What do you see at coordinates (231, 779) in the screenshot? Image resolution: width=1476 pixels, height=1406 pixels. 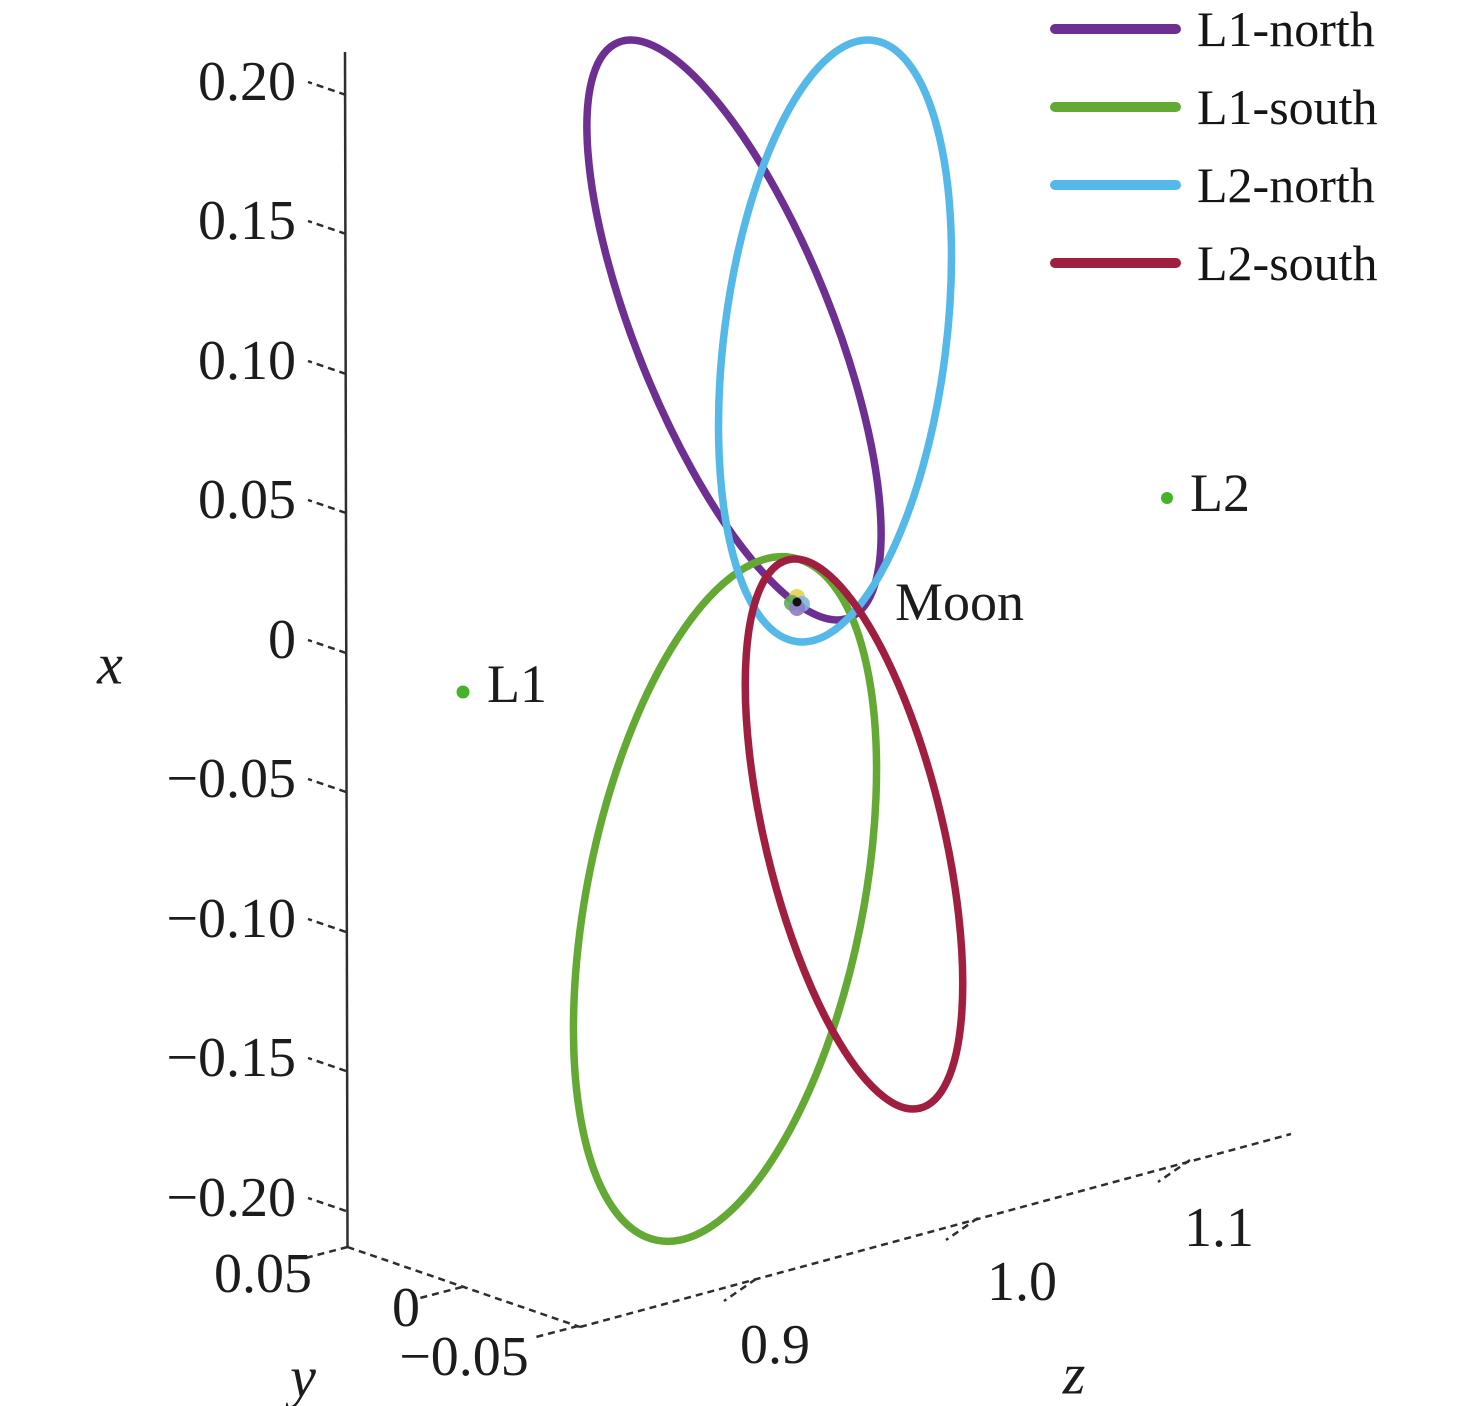 I see `x-axis-tick-label: −0.05` at bounding box center [231, 779].